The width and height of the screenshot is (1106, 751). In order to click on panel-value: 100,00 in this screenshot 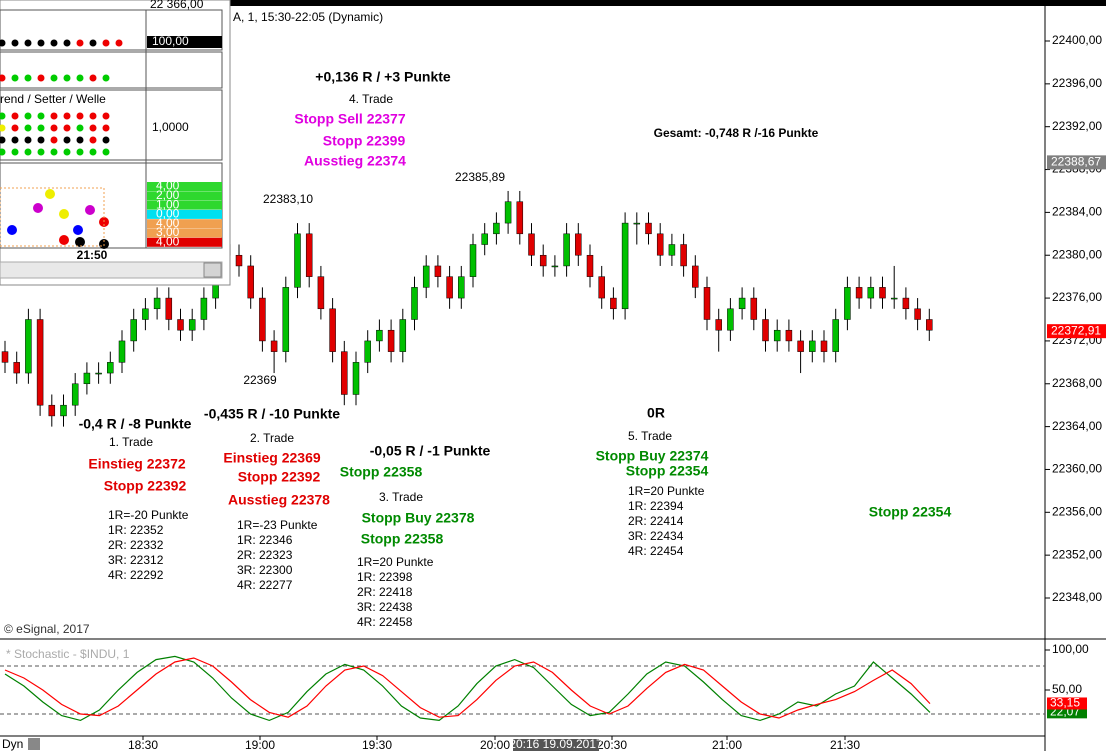, I will do `click(170, 41)`.